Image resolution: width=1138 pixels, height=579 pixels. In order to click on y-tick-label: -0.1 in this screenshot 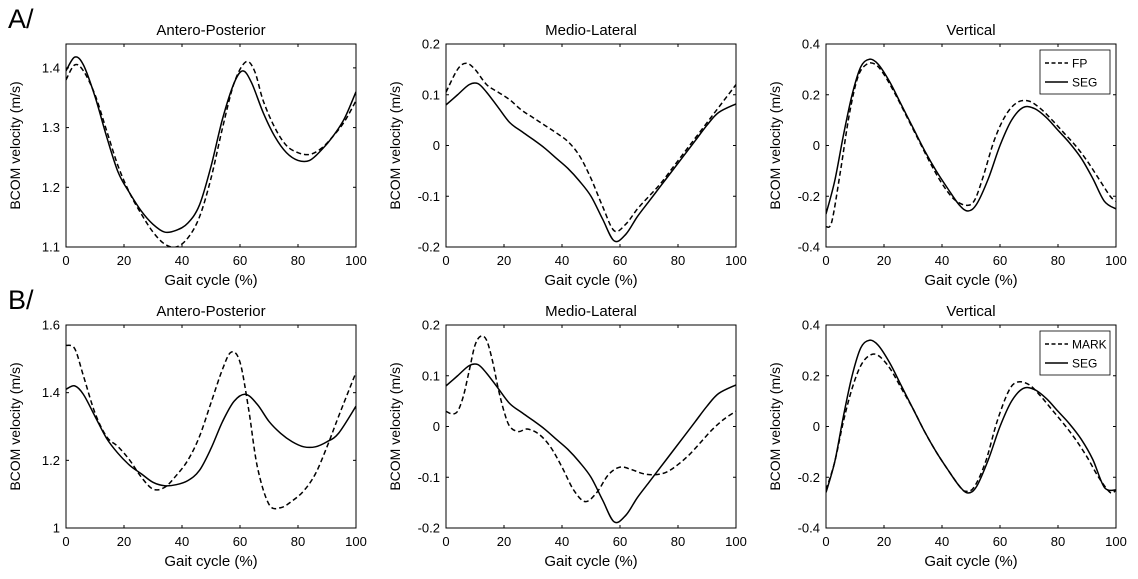, I will do `click(429, 477)`.